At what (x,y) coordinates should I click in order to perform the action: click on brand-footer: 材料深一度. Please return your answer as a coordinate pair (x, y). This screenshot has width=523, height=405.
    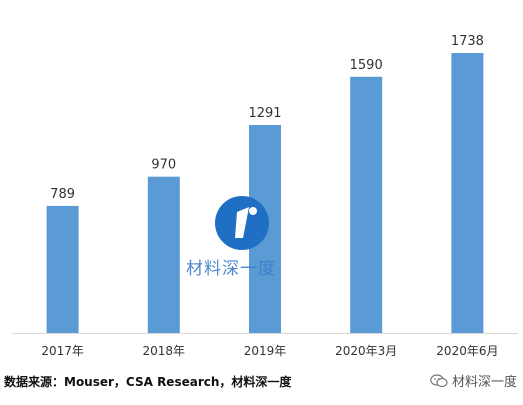
    Looking at the image, I should click on (473, 380).